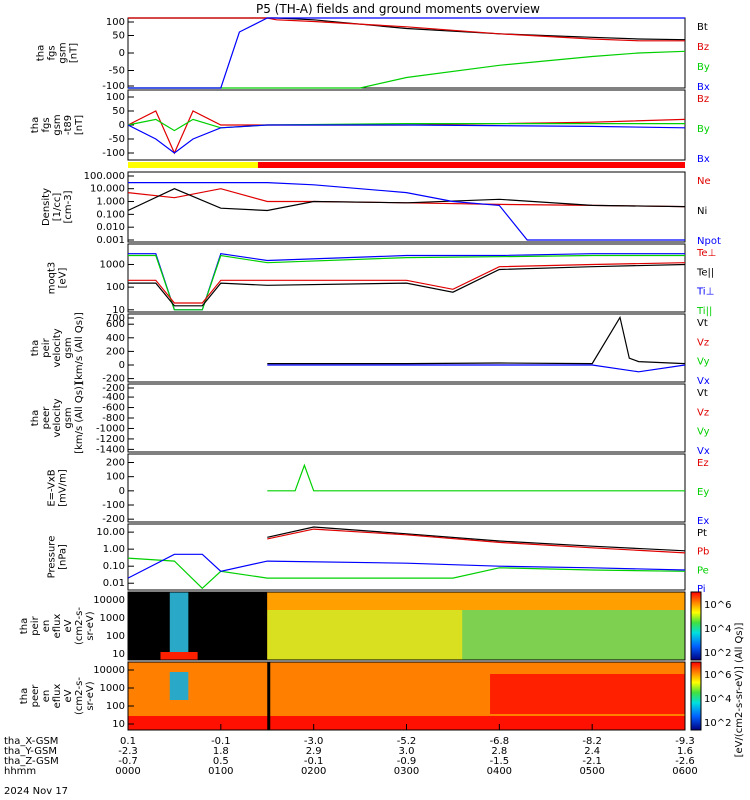 This screenshot has width=750, height=800. What do you see at coordinates (79, 125) in the screenshot?
I see `y-axis-label: [nT]` at bounding box center [79, 125].